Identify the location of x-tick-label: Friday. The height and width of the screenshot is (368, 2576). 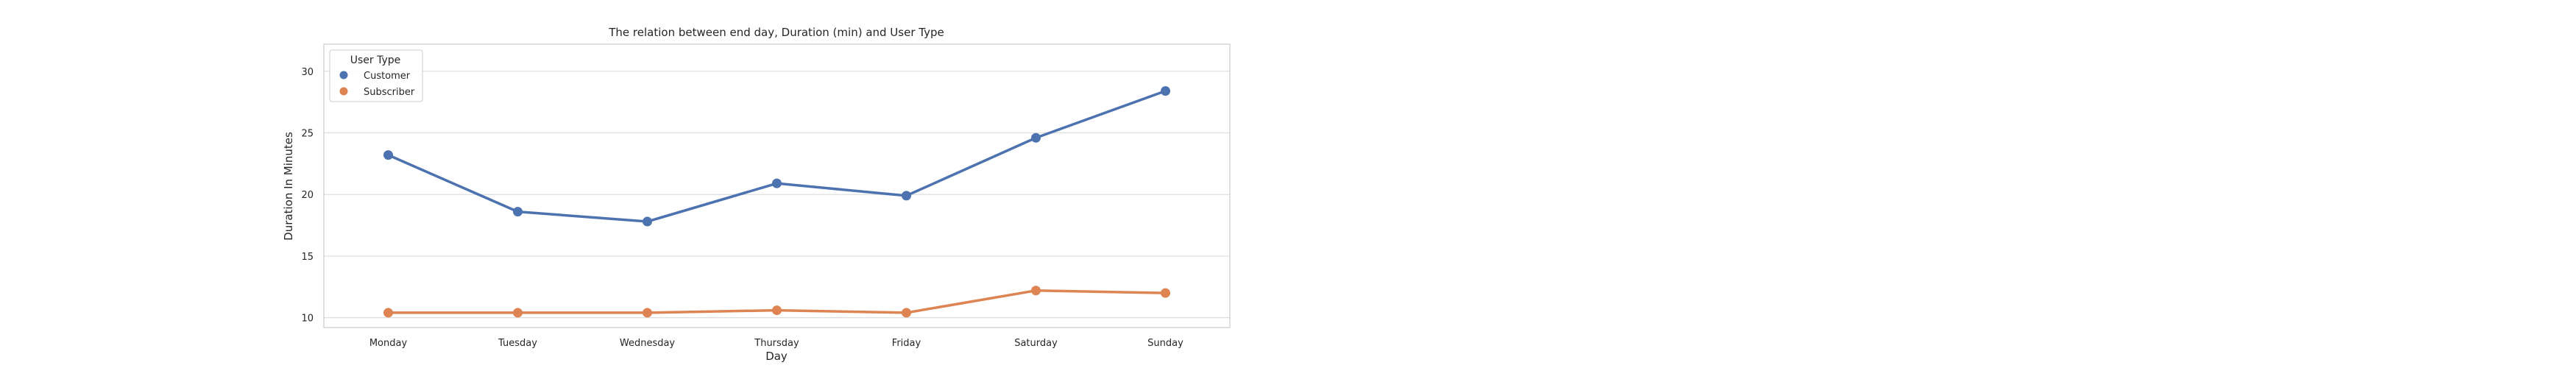
(906, 343).